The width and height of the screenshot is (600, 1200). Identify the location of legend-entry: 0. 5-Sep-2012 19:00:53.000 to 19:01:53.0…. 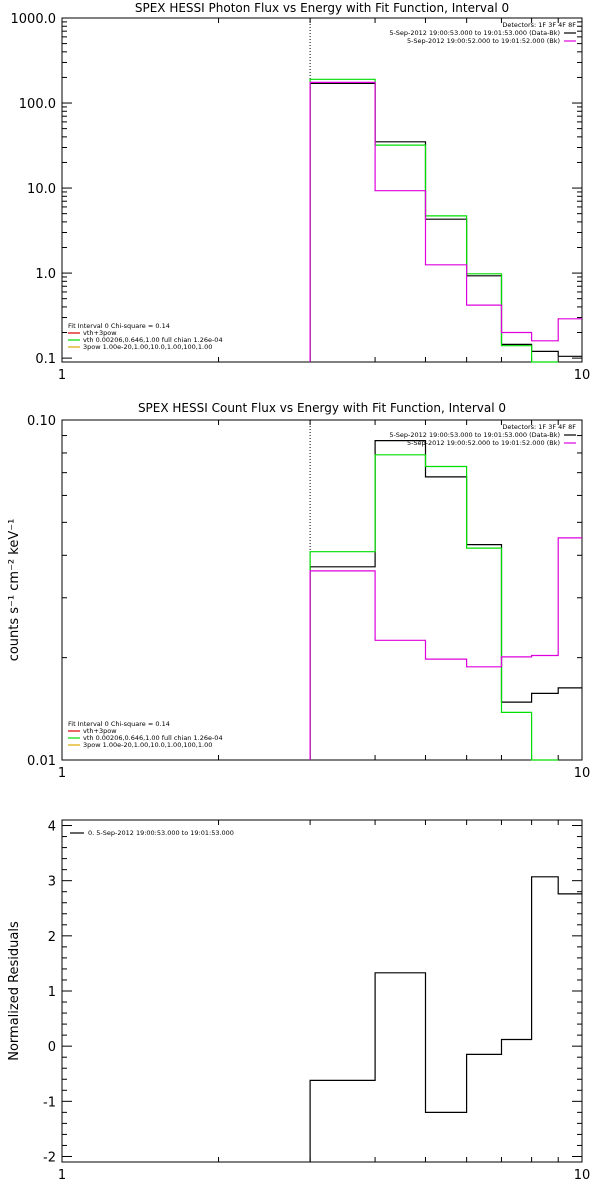
(161, 833).